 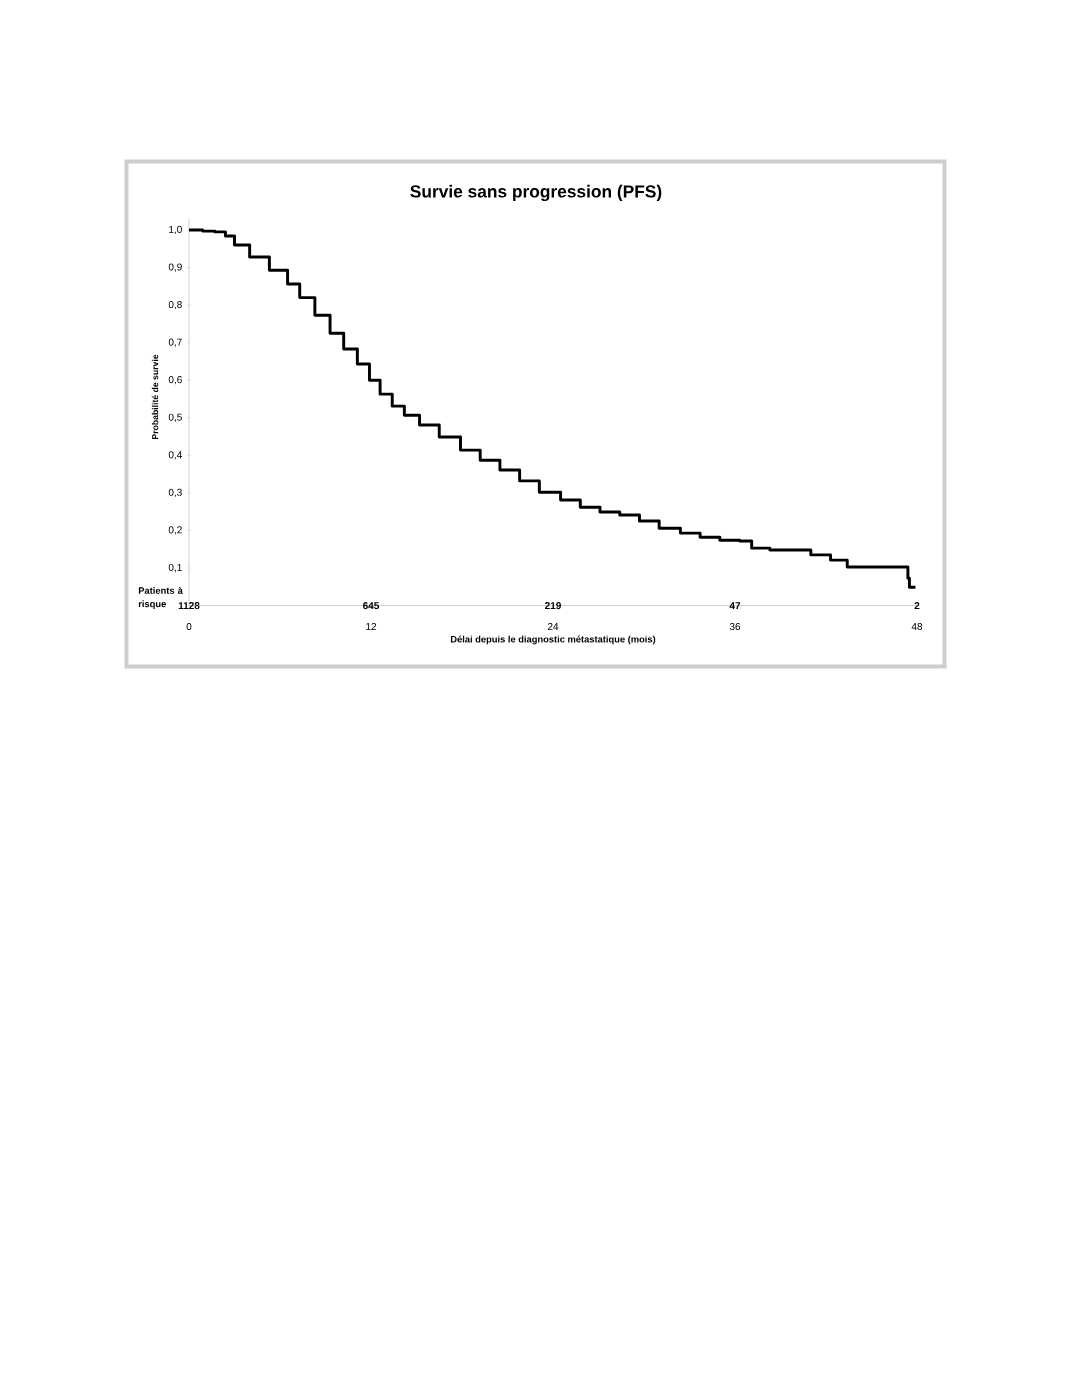 I want to click on annotation: 219, so click(x=553, y=606).